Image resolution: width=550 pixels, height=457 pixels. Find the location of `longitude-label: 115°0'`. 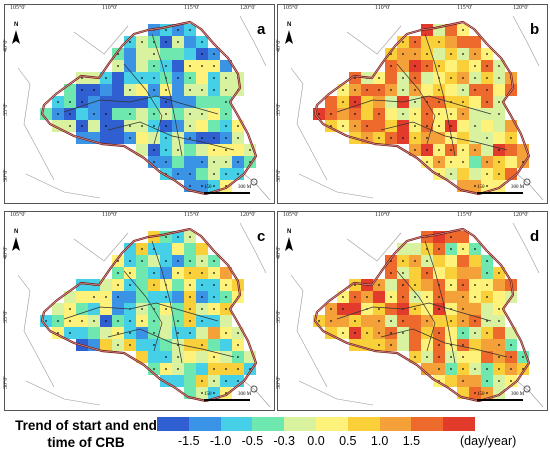

longitude-label: 115°0' is located at coordinates (465, 8).